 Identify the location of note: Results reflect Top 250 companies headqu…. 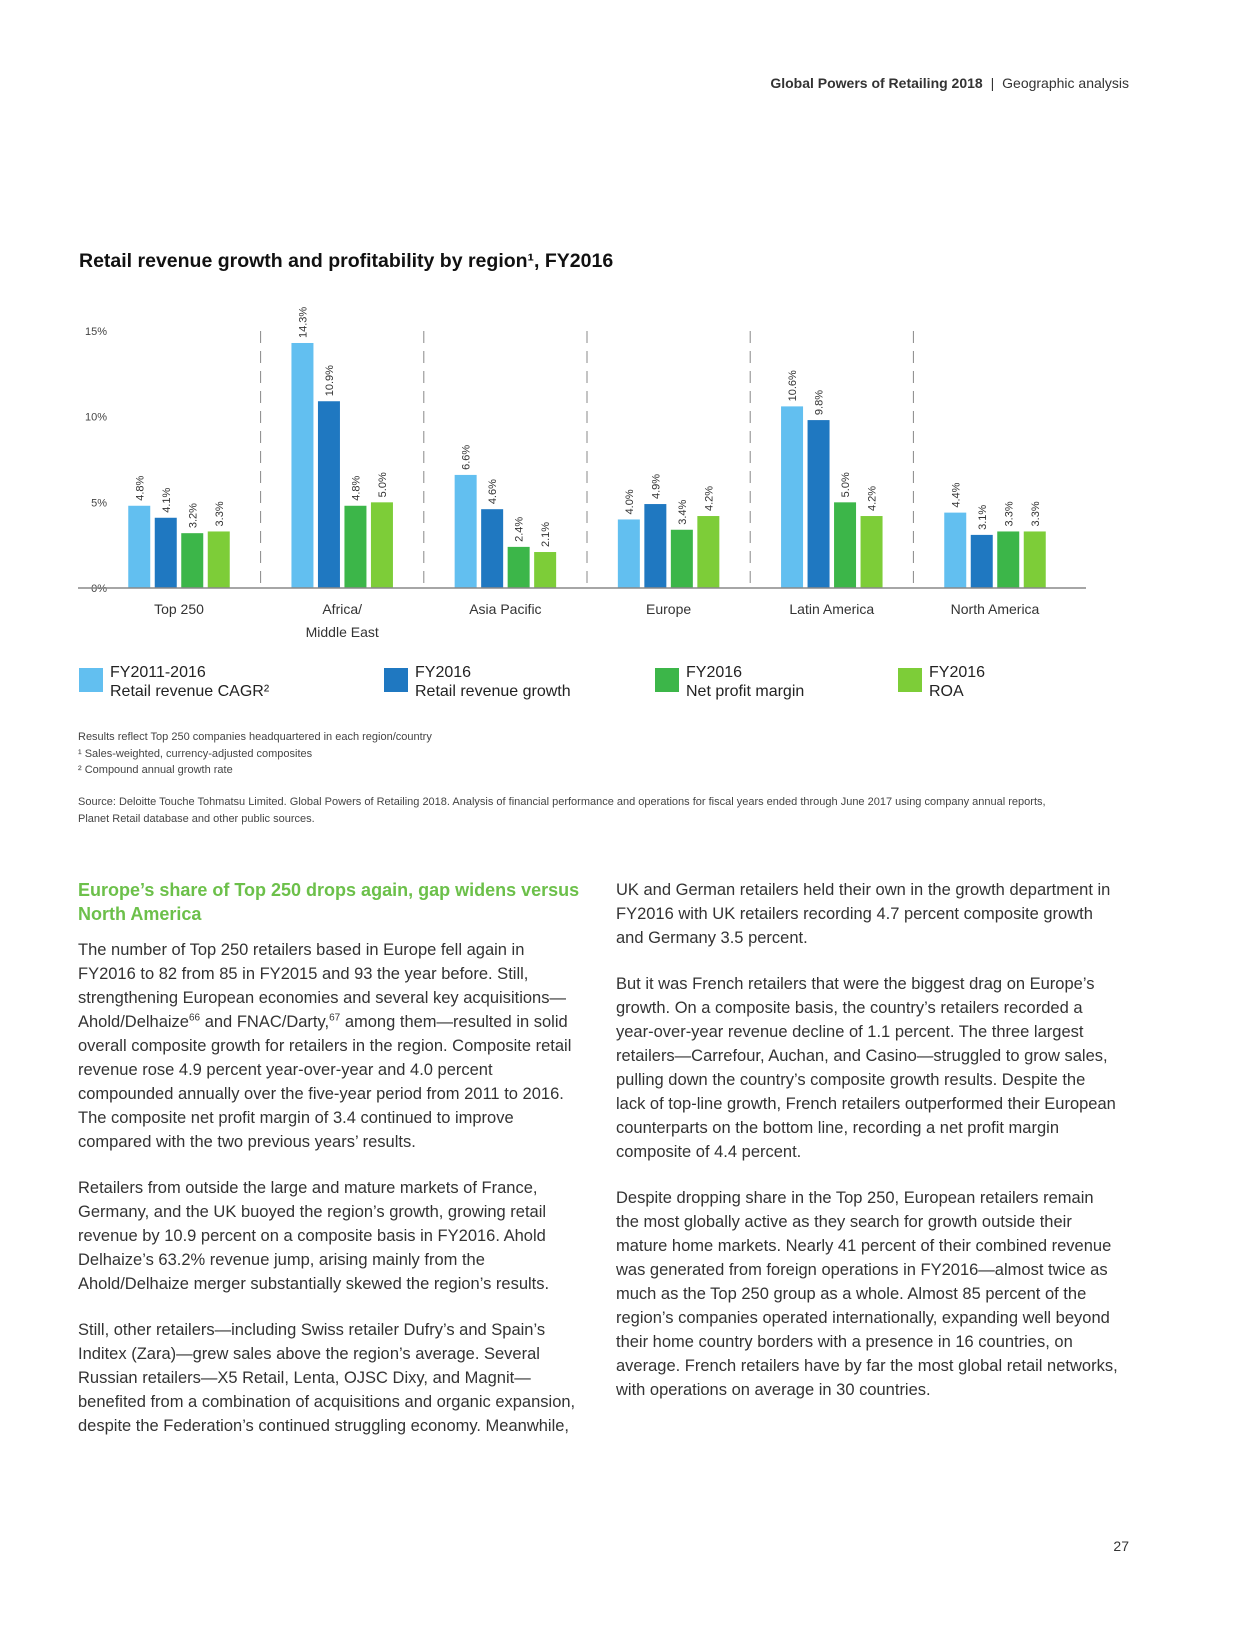
(255, 737).